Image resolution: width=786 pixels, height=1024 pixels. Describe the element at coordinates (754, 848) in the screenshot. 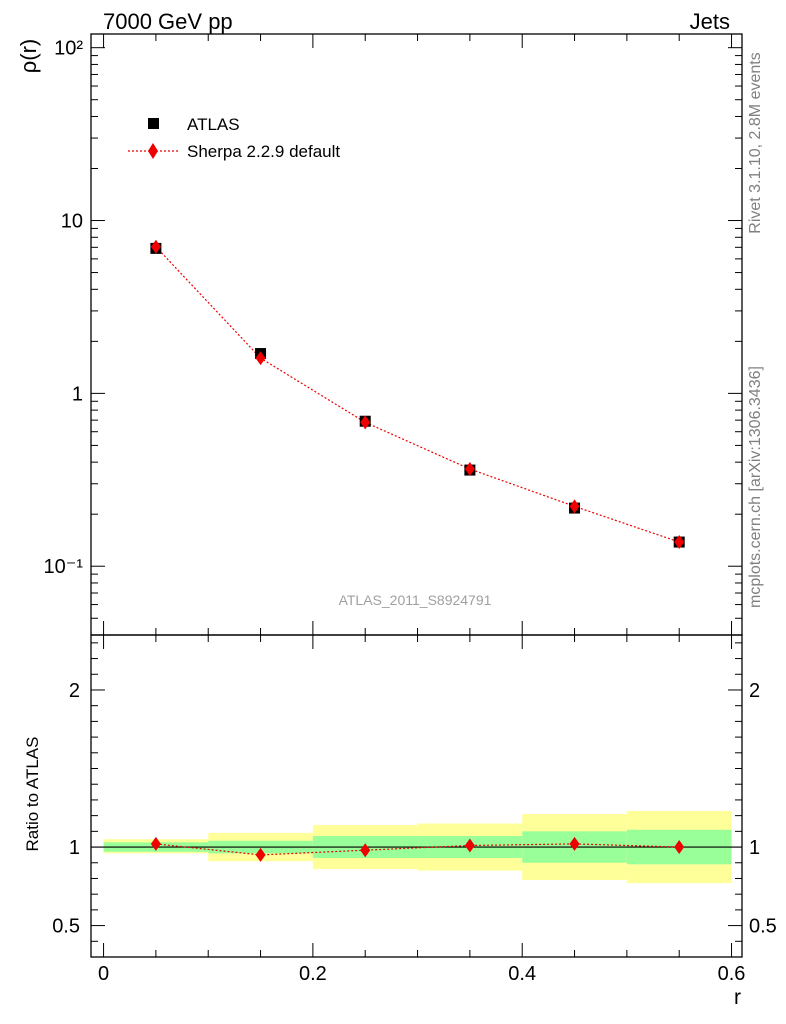

I see `ratio-y-tick-label-right: 1` at that location.